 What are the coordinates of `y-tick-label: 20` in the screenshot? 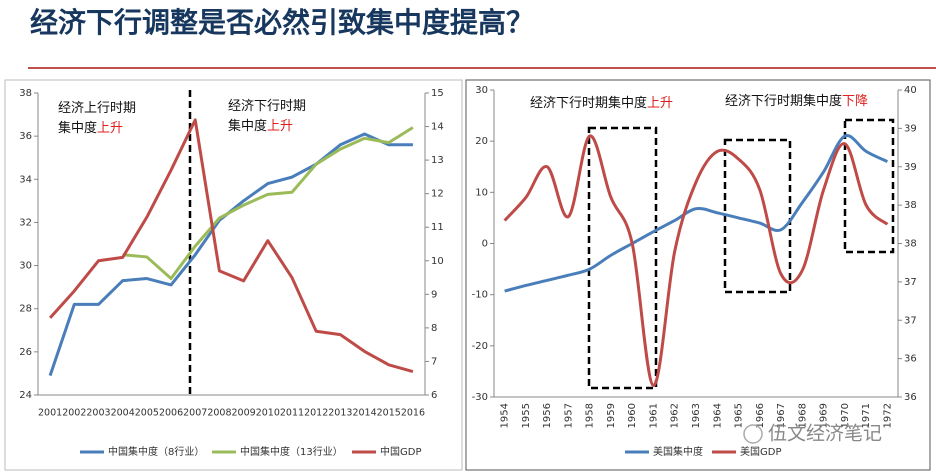 It's located at (481, 141).